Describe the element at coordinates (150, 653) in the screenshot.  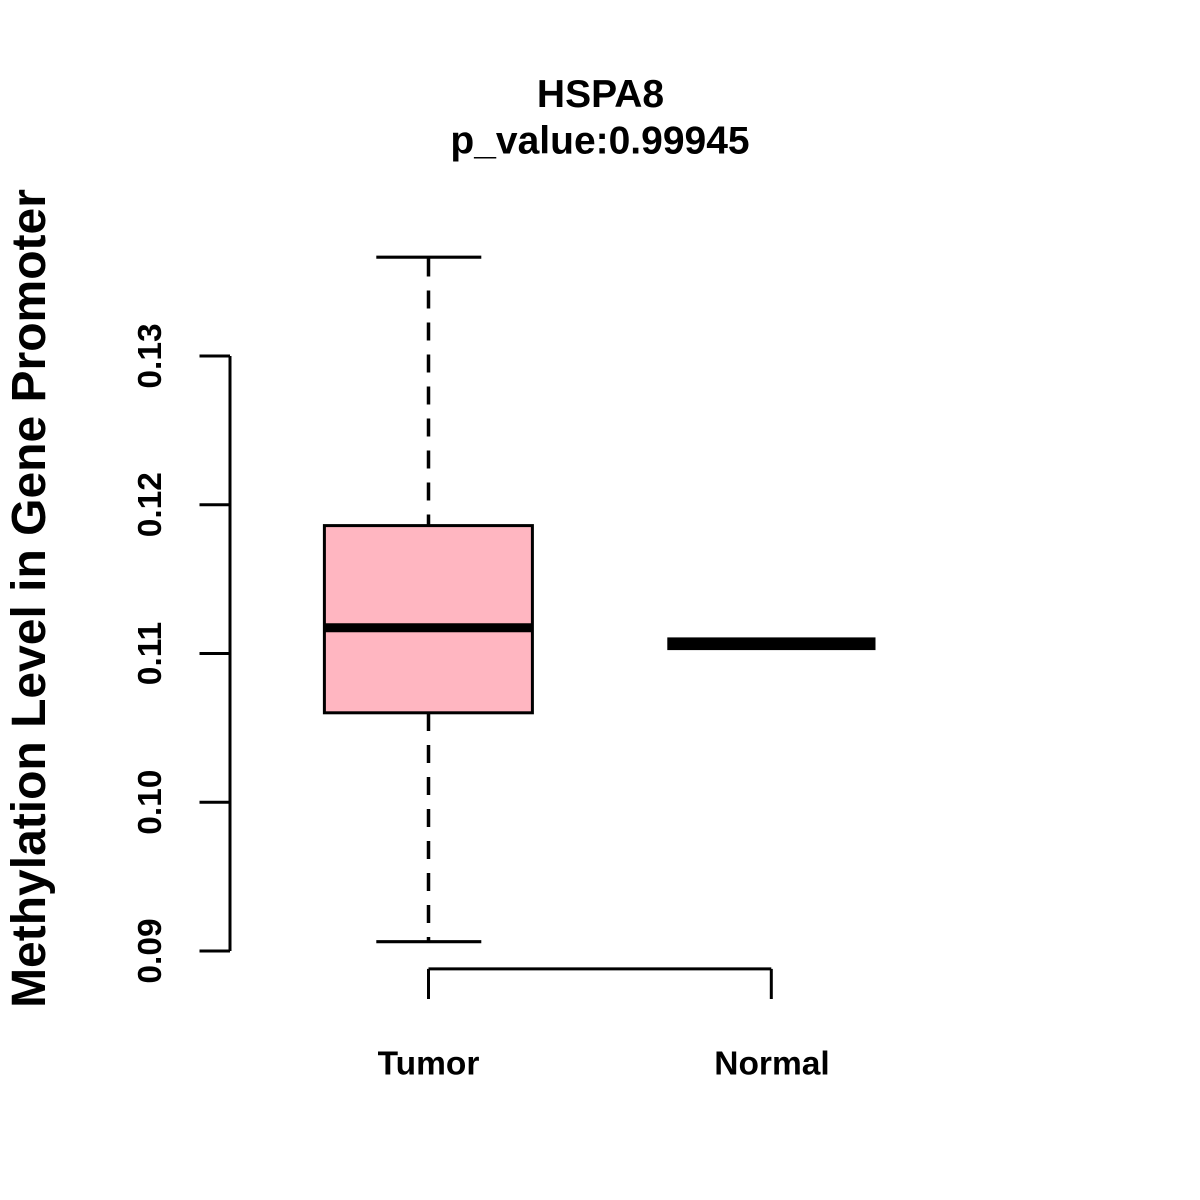
I see `svg-text: 0.11` at that location.